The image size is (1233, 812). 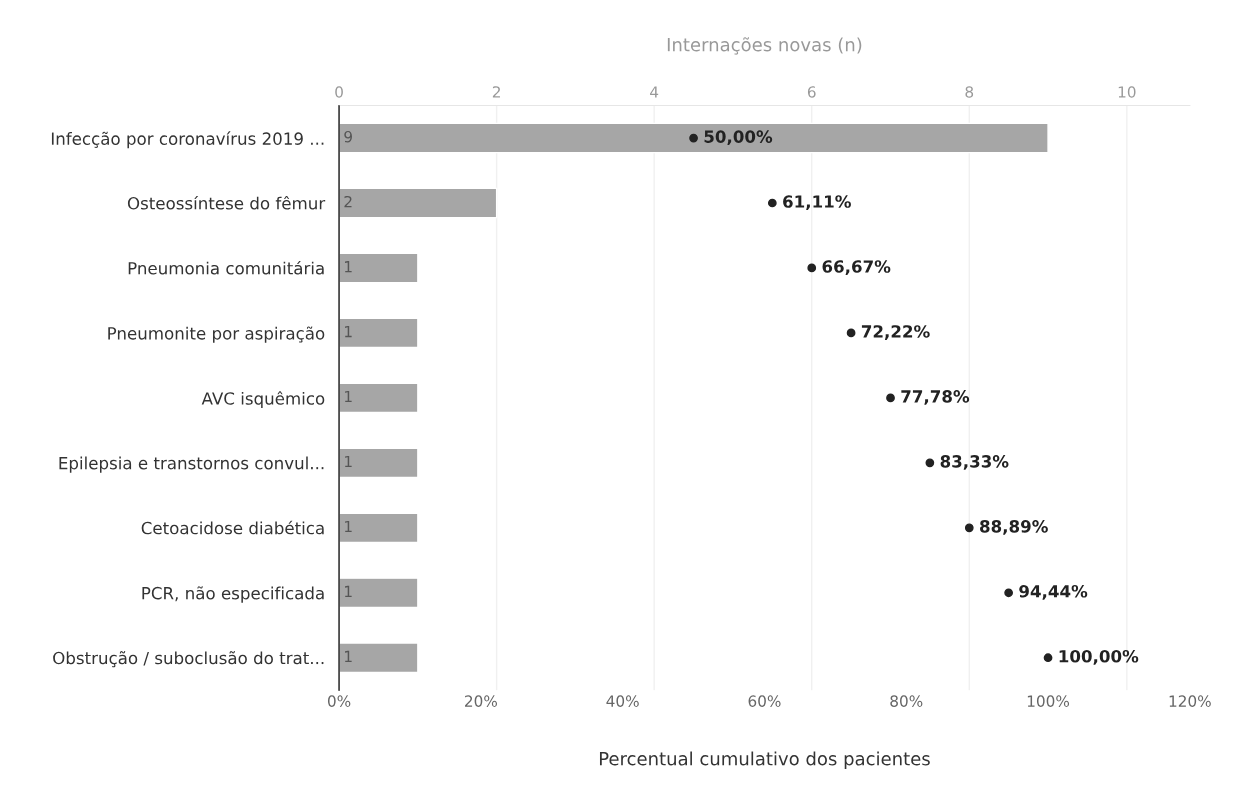 What do you see at coordinates (1053, 592) in the screenshot?
I see `data-label: 94,44%` at bounding box center [1053, 592].